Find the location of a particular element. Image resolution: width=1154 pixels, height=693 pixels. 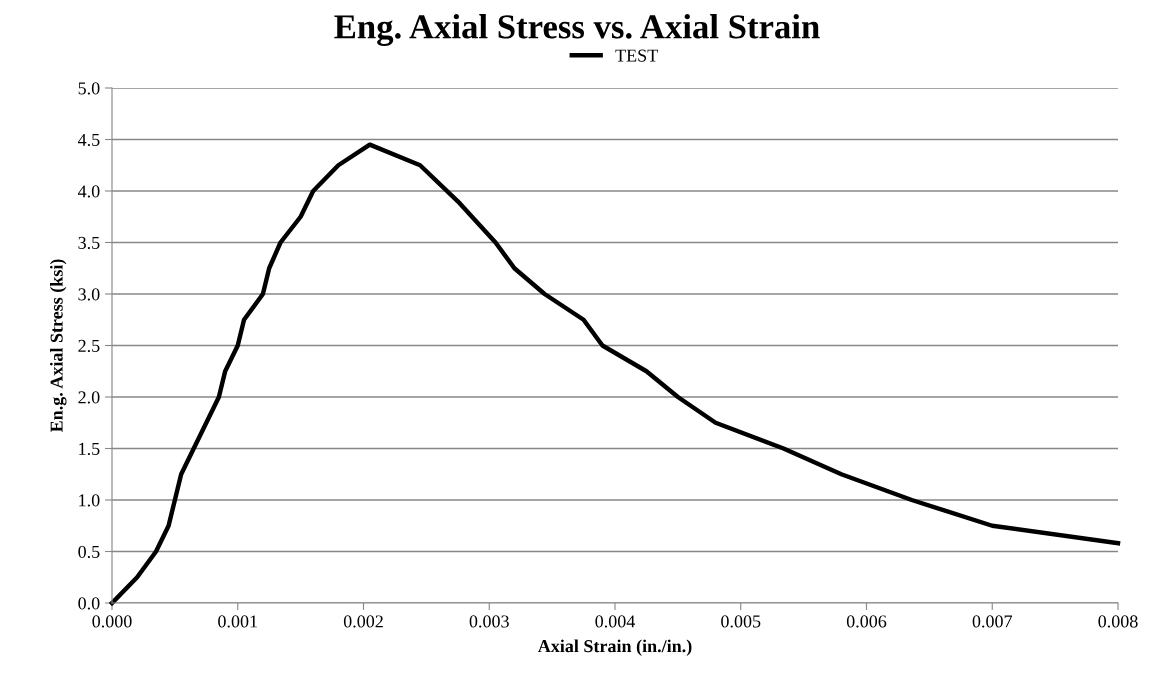

y-tick-label: 4.5 is located at coordinates (88, 140).